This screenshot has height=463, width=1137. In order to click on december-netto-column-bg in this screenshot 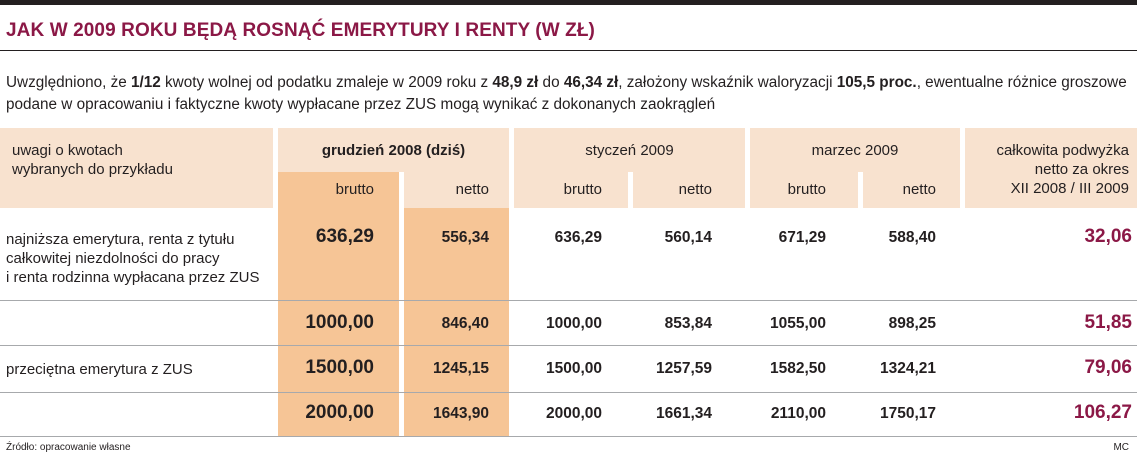, I will do `click(456, 322)`.